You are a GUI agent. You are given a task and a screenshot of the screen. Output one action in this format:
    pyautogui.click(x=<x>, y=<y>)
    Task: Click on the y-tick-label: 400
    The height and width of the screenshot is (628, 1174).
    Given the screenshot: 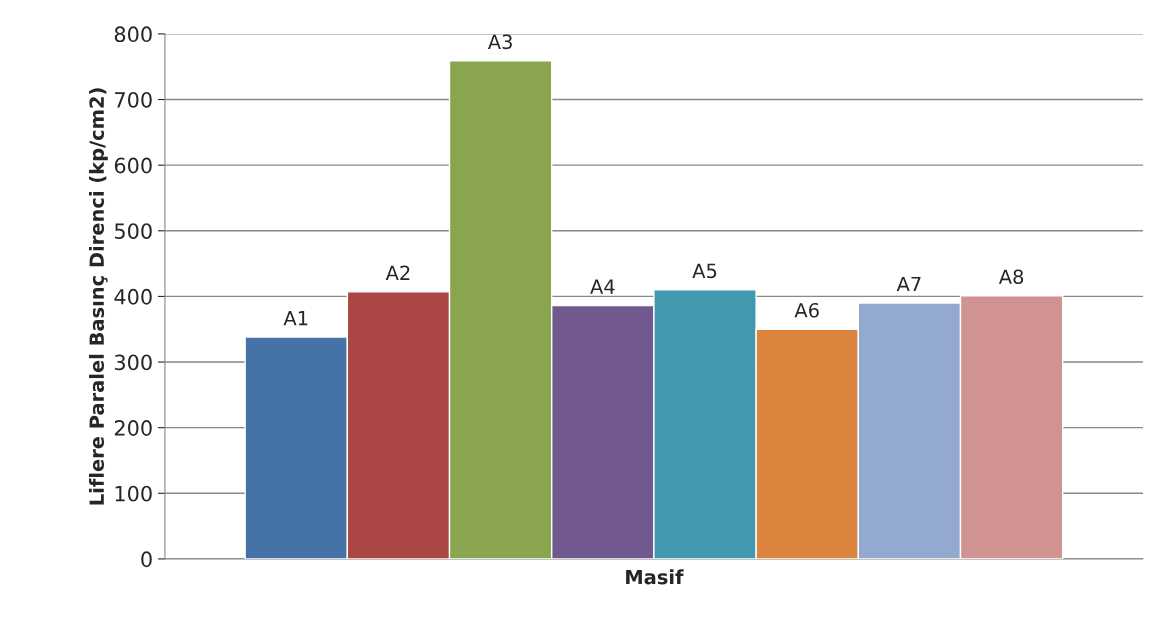 What is the action you would take?
    pyautogui.click(x=133, y=296)
    